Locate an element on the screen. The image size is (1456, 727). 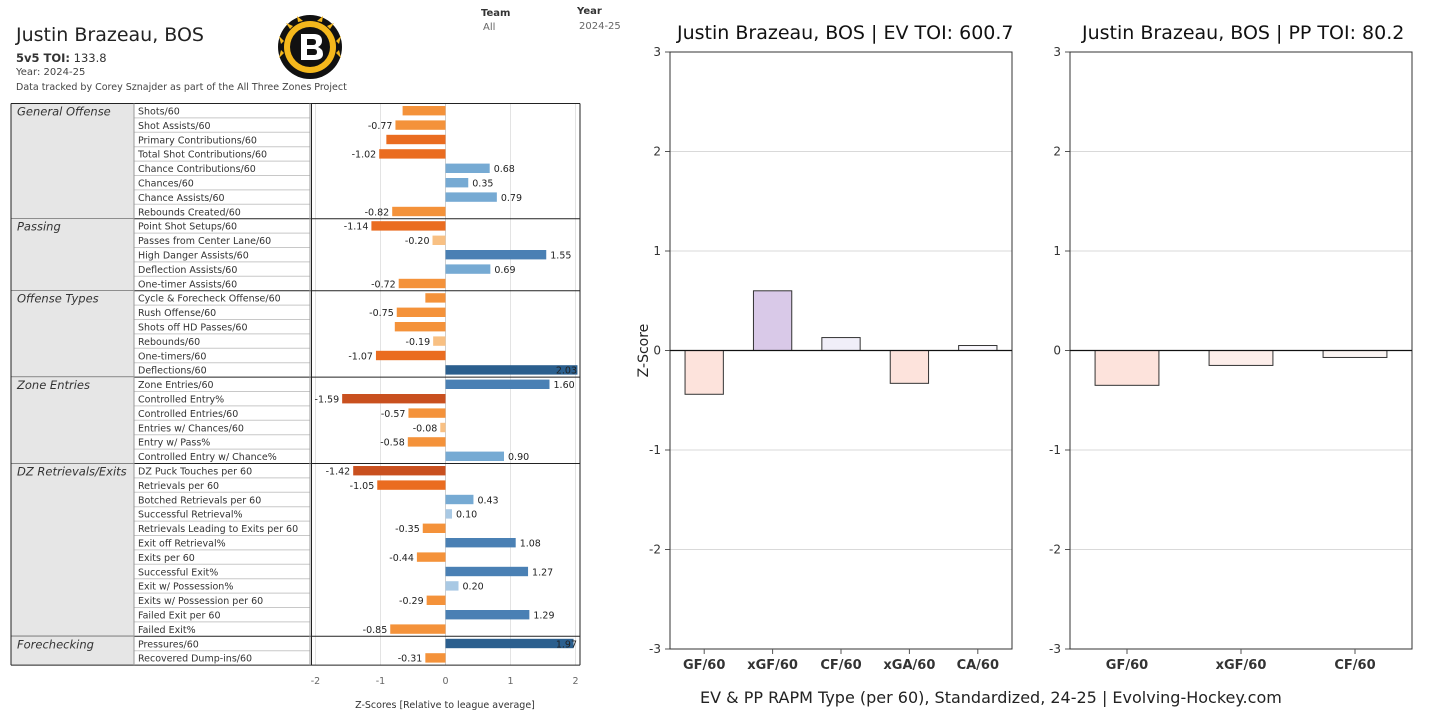
metric-label: Primary Contributions/60 is located at coordinates (197, 140).